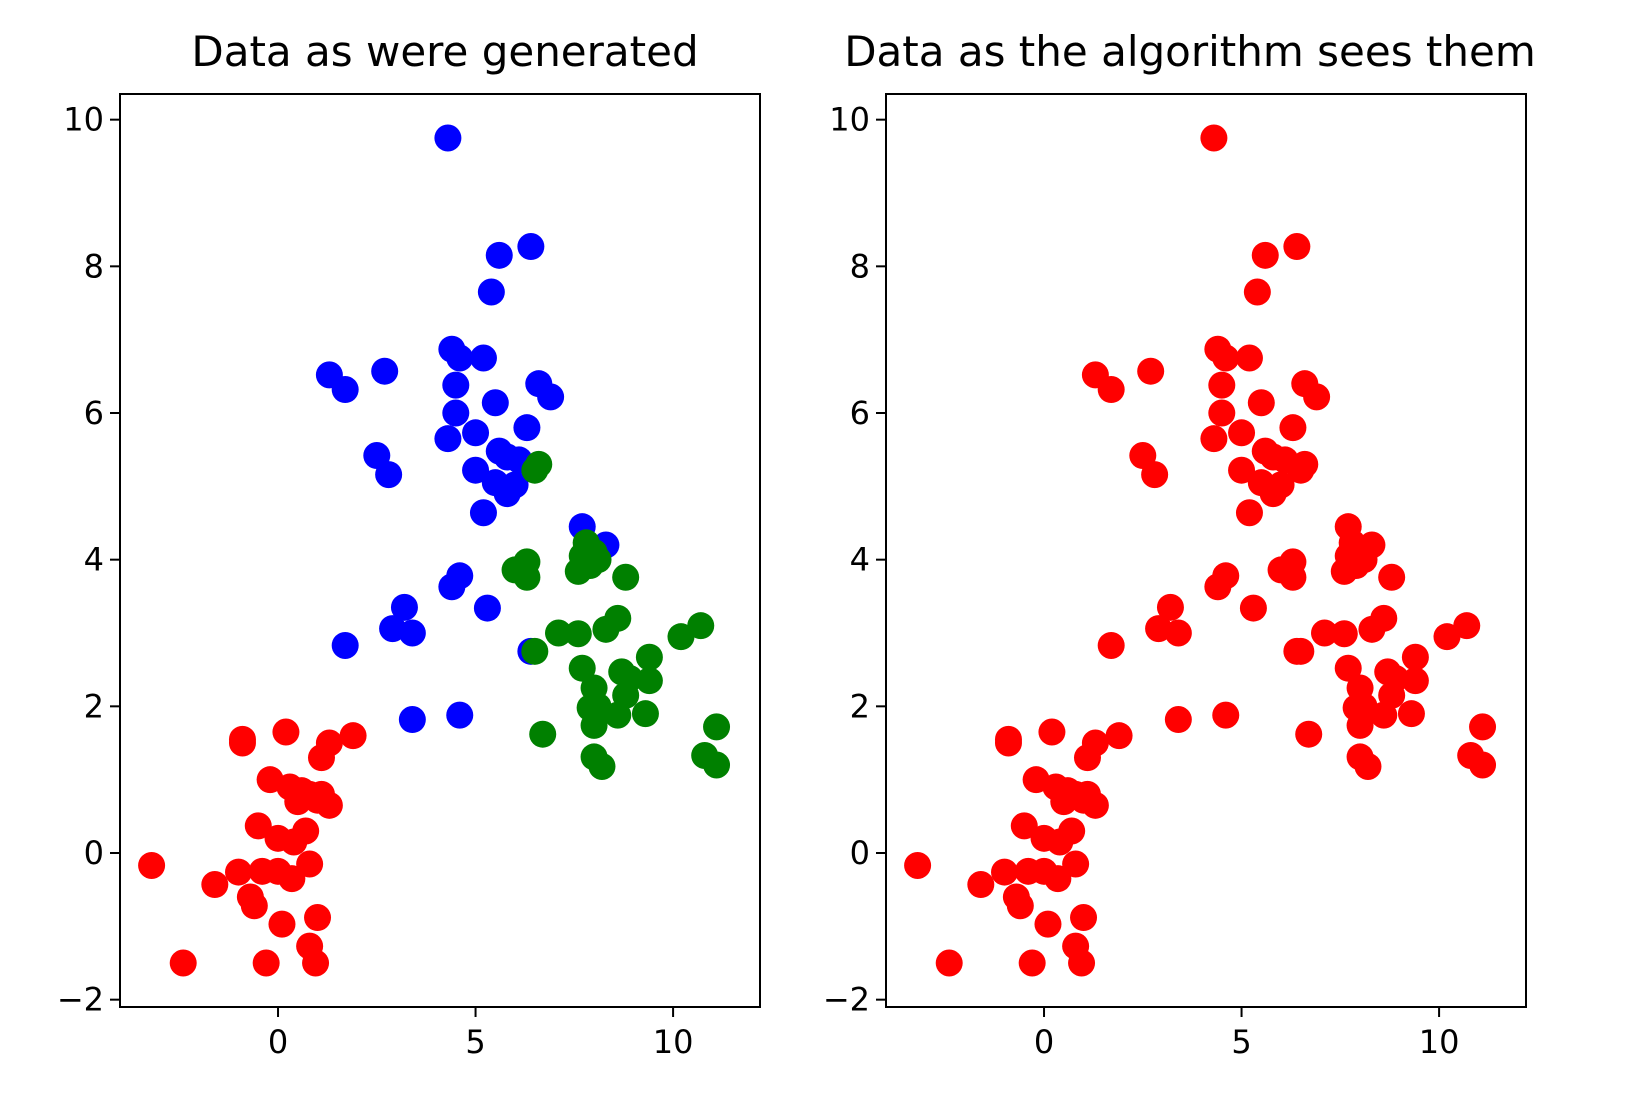  I want to click on chart-title: Data as the algorithm sees them, so click(1190, 51).